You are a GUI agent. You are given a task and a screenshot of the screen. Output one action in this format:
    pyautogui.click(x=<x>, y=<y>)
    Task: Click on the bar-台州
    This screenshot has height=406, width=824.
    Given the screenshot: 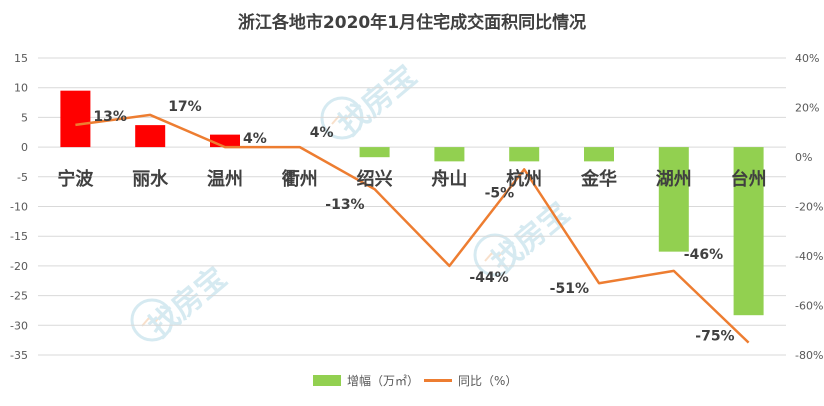 What is the action you would take?
    pyautogui.click(x=748, y=231)
    